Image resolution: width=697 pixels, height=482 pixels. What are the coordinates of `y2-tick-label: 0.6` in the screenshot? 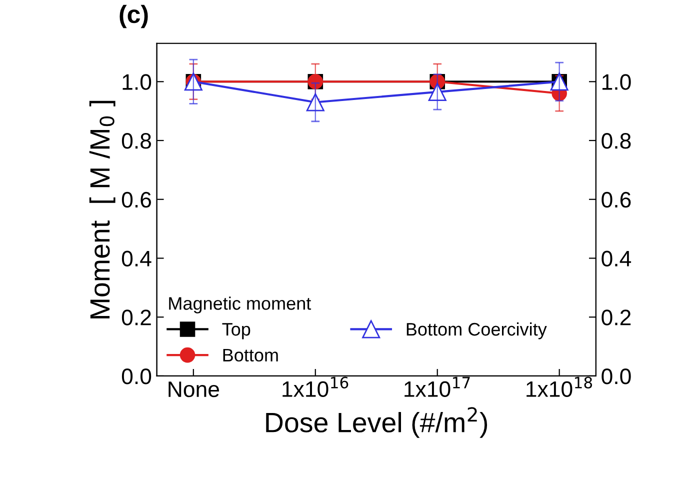 It's located at (616, 200).